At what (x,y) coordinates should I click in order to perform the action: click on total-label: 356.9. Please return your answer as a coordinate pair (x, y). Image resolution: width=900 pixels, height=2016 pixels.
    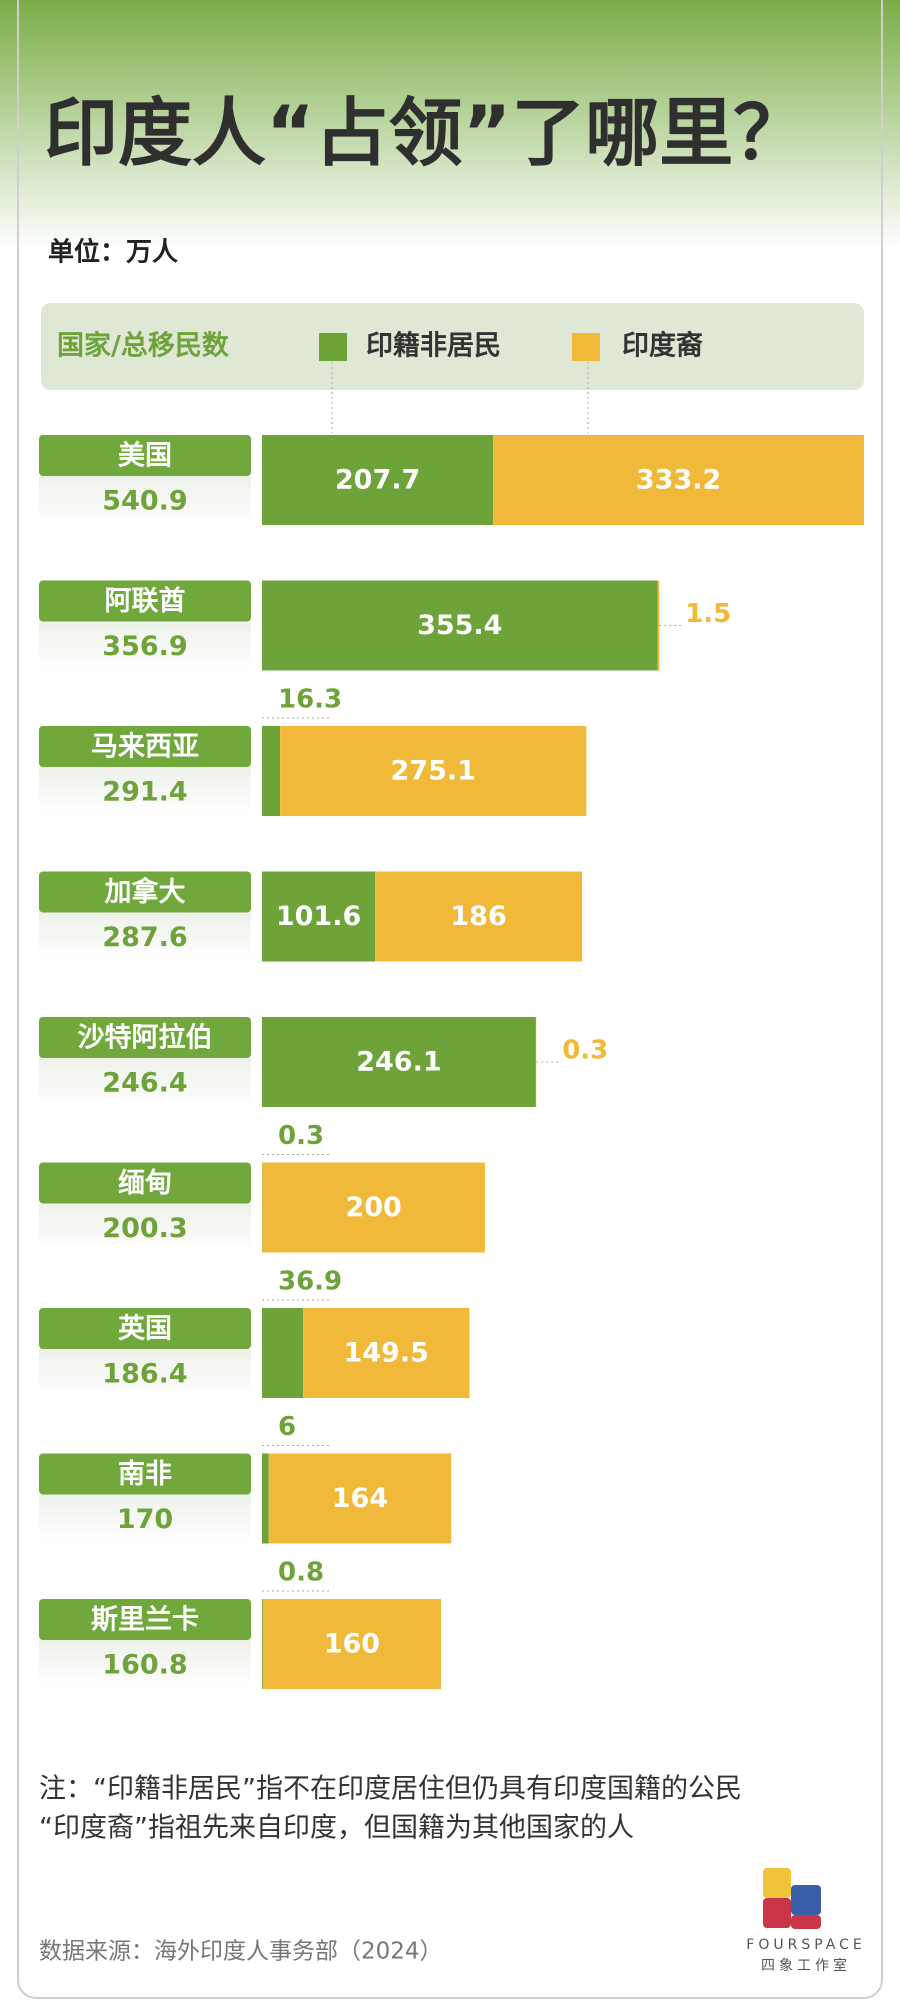
    Looking at the image, I should click on (144, 646).